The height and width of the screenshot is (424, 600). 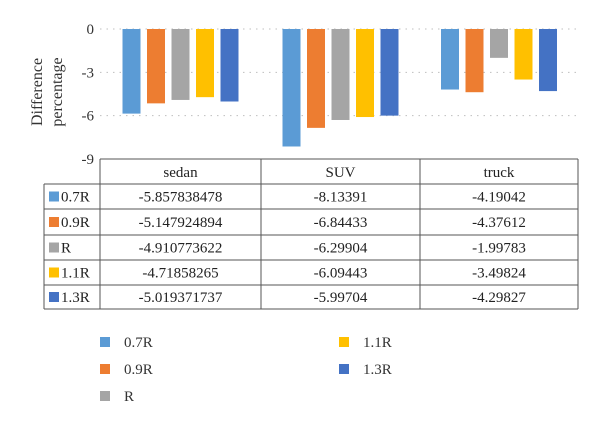 I want to click on y-tick-label: 0, so click(x=91, y=30).